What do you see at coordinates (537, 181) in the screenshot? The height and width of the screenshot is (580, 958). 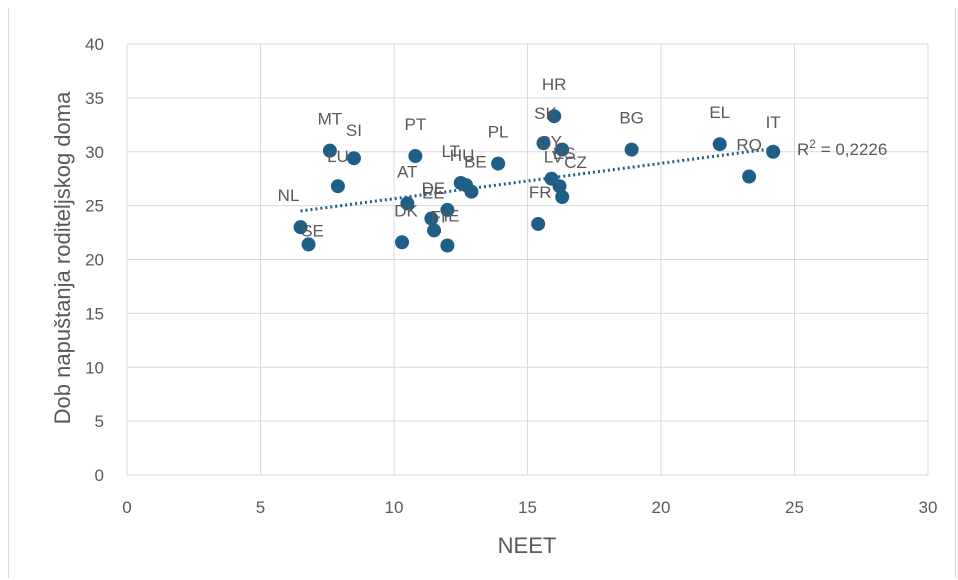 I see `data-points` at bounding box center [537, 181].